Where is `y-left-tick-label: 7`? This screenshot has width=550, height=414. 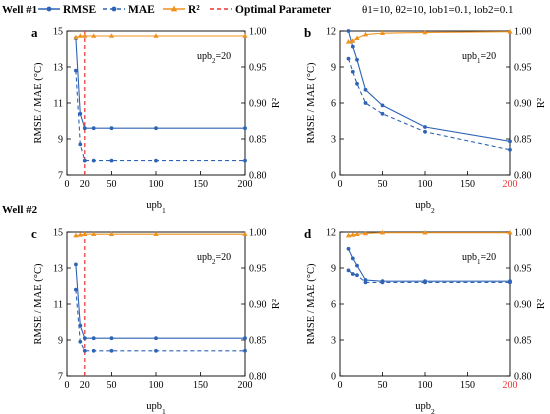
y-left-tick-label: 7 is located at coordinates (60, 176).